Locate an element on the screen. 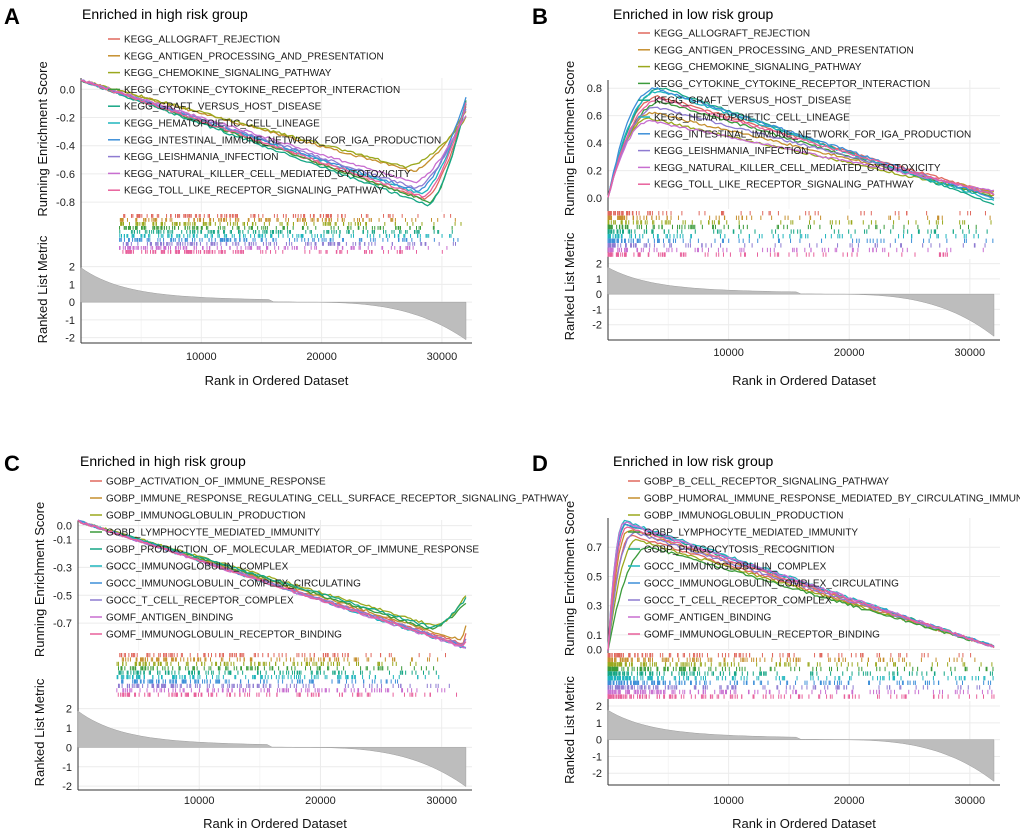 This screenshot has height=829, width=1020. panel-b-letter: B is located at coordinates (540, 16).